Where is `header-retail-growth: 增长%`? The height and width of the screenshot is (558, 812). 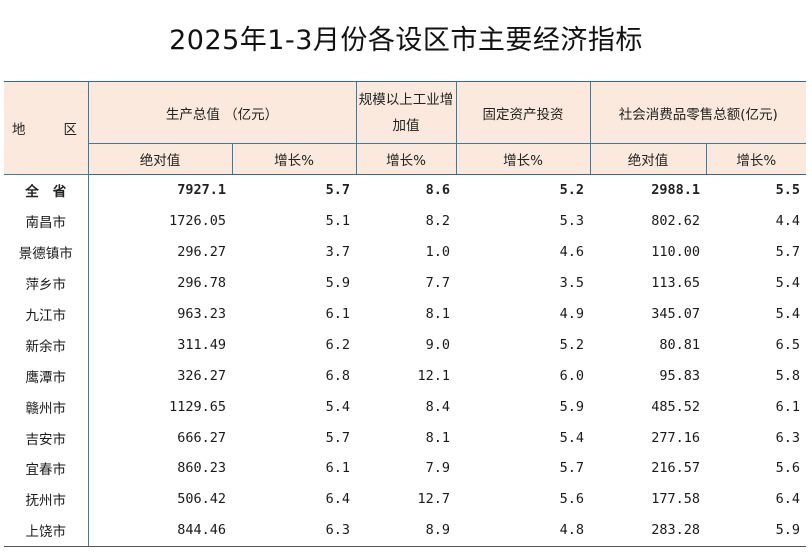
header-retail-growth: 增长% is located at coordinates (756, 159).